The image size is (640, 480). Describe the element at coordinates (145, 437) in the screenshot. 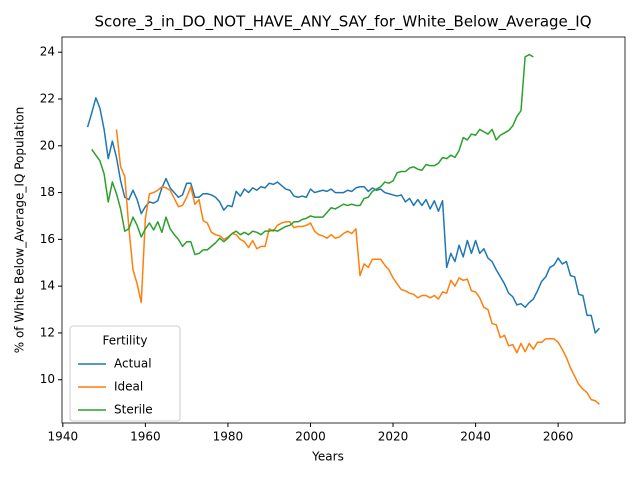

I see `x-tick-label: 1960` at that location.